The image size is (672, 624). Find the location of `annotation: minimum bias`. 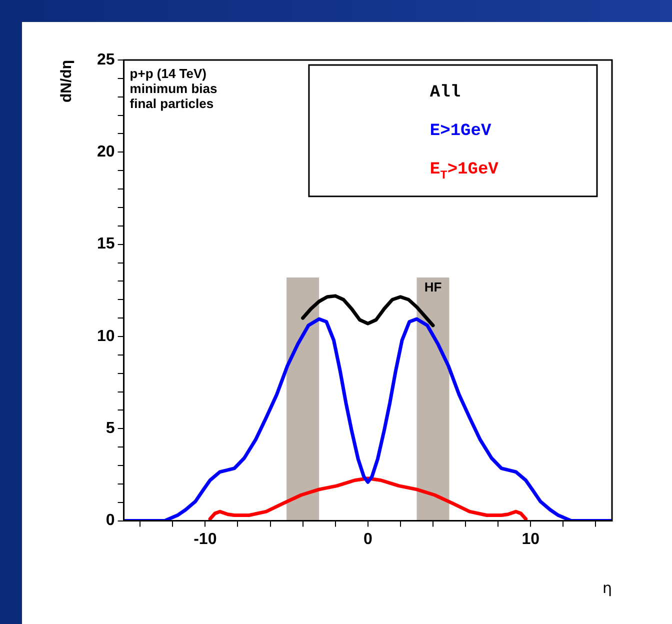

annotation: minimum bias is located at coordinates (174, 88).